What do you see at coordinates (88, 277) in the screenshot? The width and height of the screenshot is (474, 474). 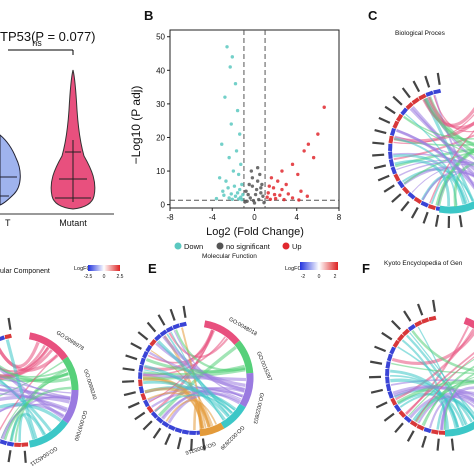 I see `legend-tick: -2.5` at bounding box center [88, 277].